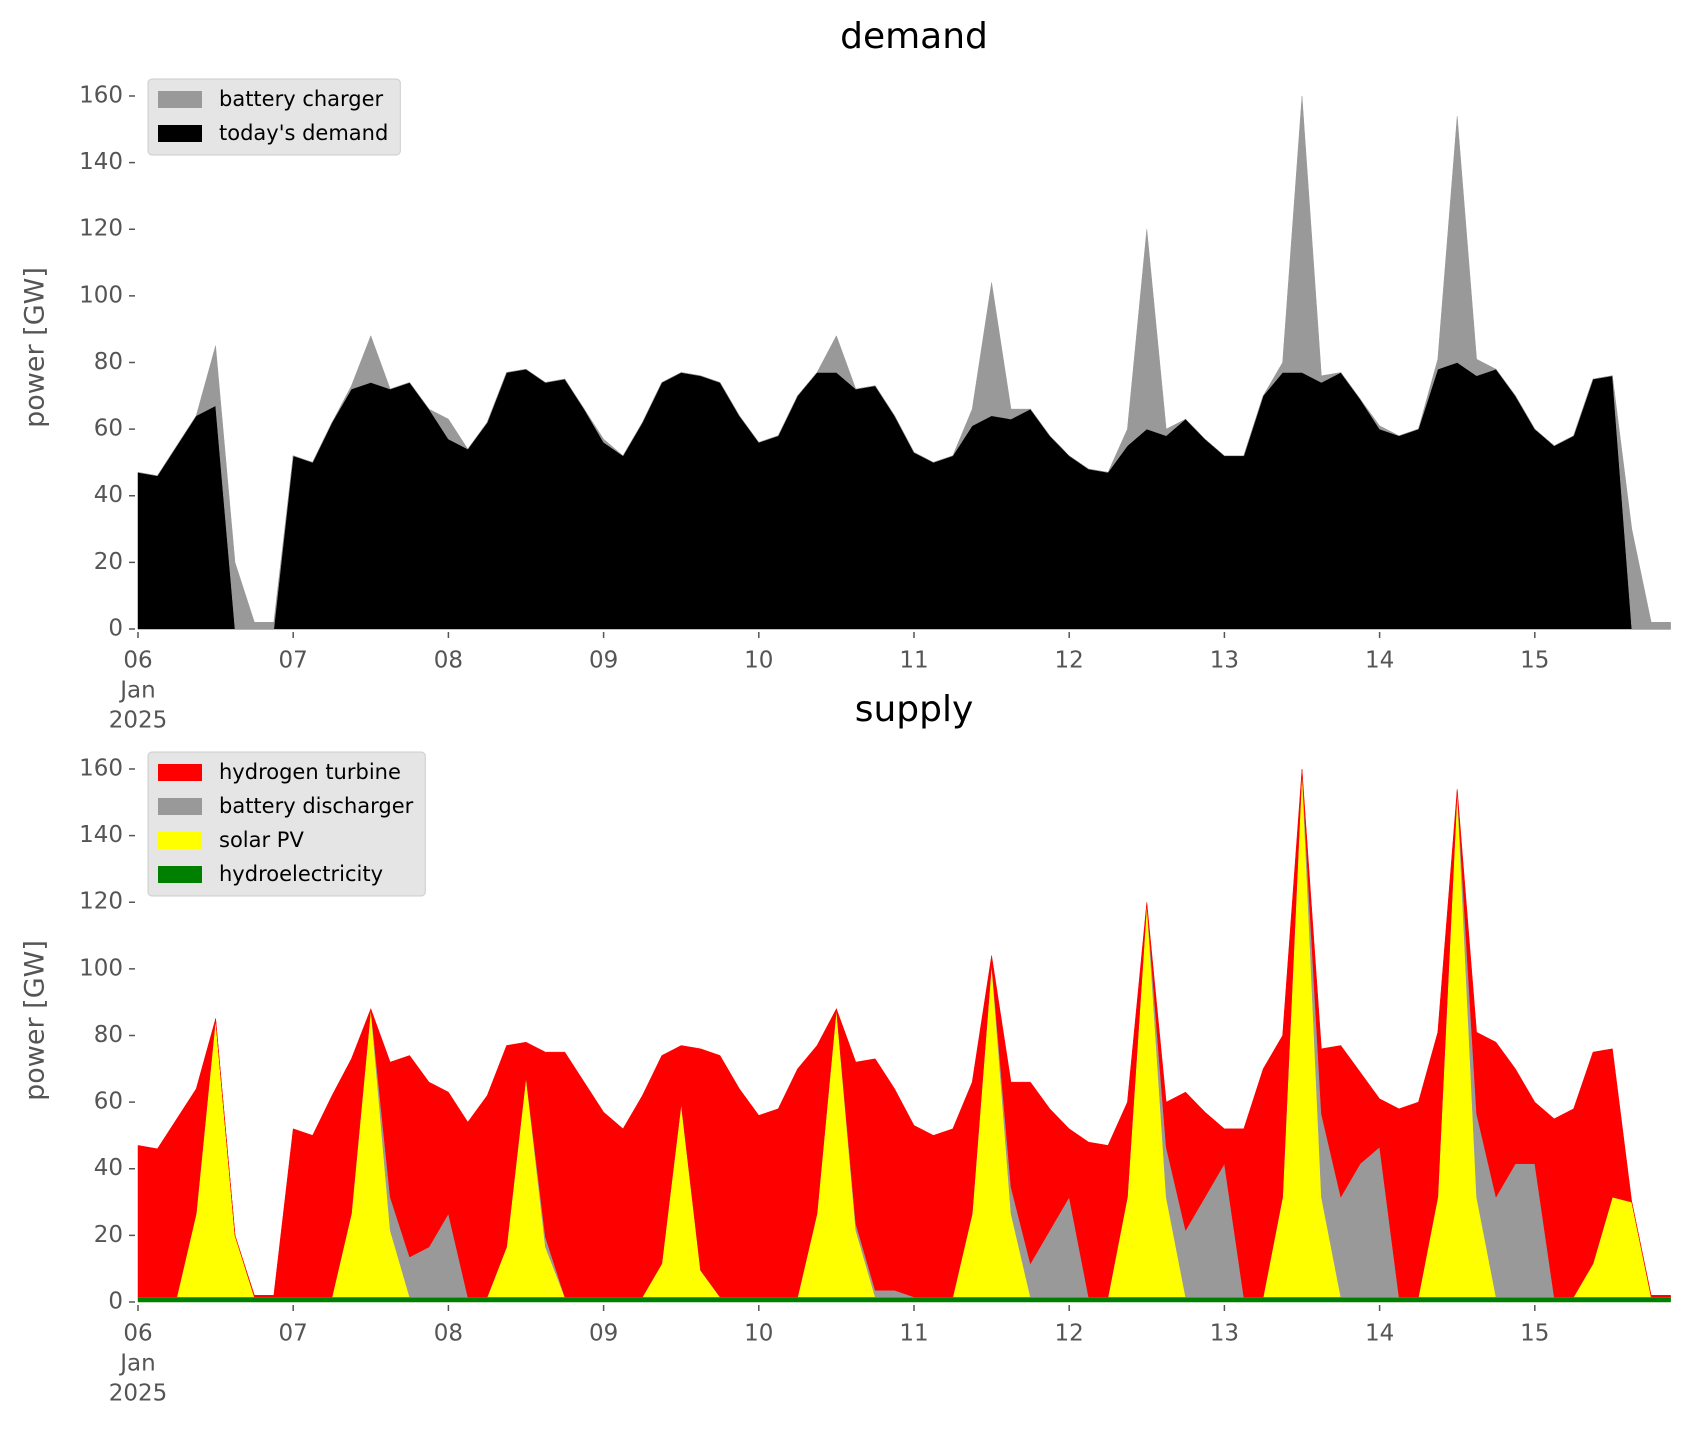 The image size is (1706, 1431). What do you see at coordinates (914, 36) in the screenshot?
I see `chart-title: demand` at bounding box center [914, 36].